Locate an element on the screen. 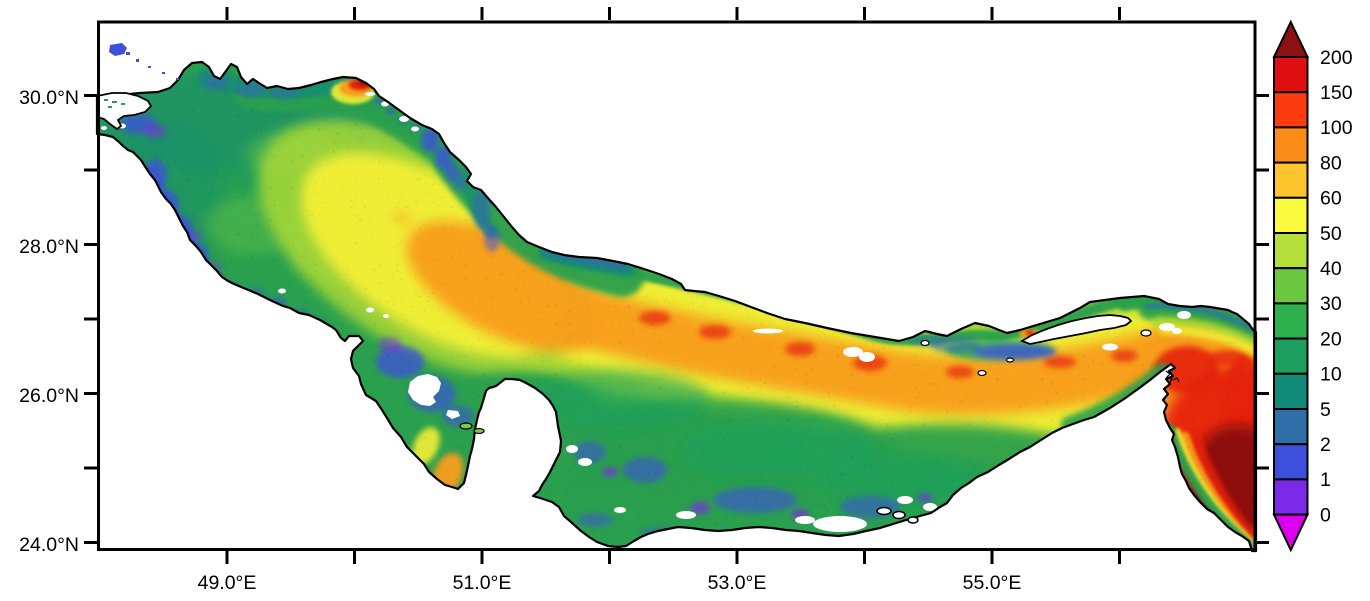 Image resolution: width=1370 pixels, height=601 pixels. svg-text: 80 is located at coordinates (1331, 164).